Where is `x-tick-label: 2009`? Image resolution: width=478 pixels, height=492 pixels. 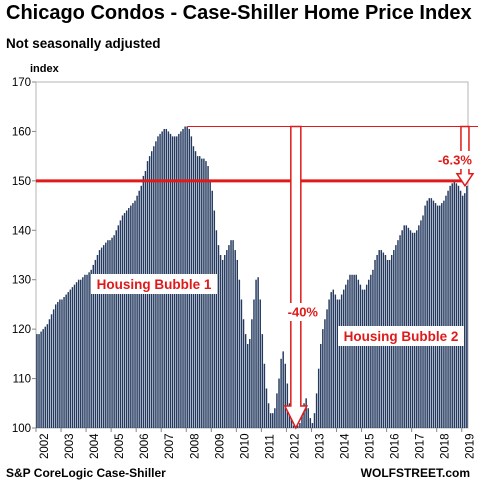
x-tick-label: 2009 is located at coordinates (220, 446).